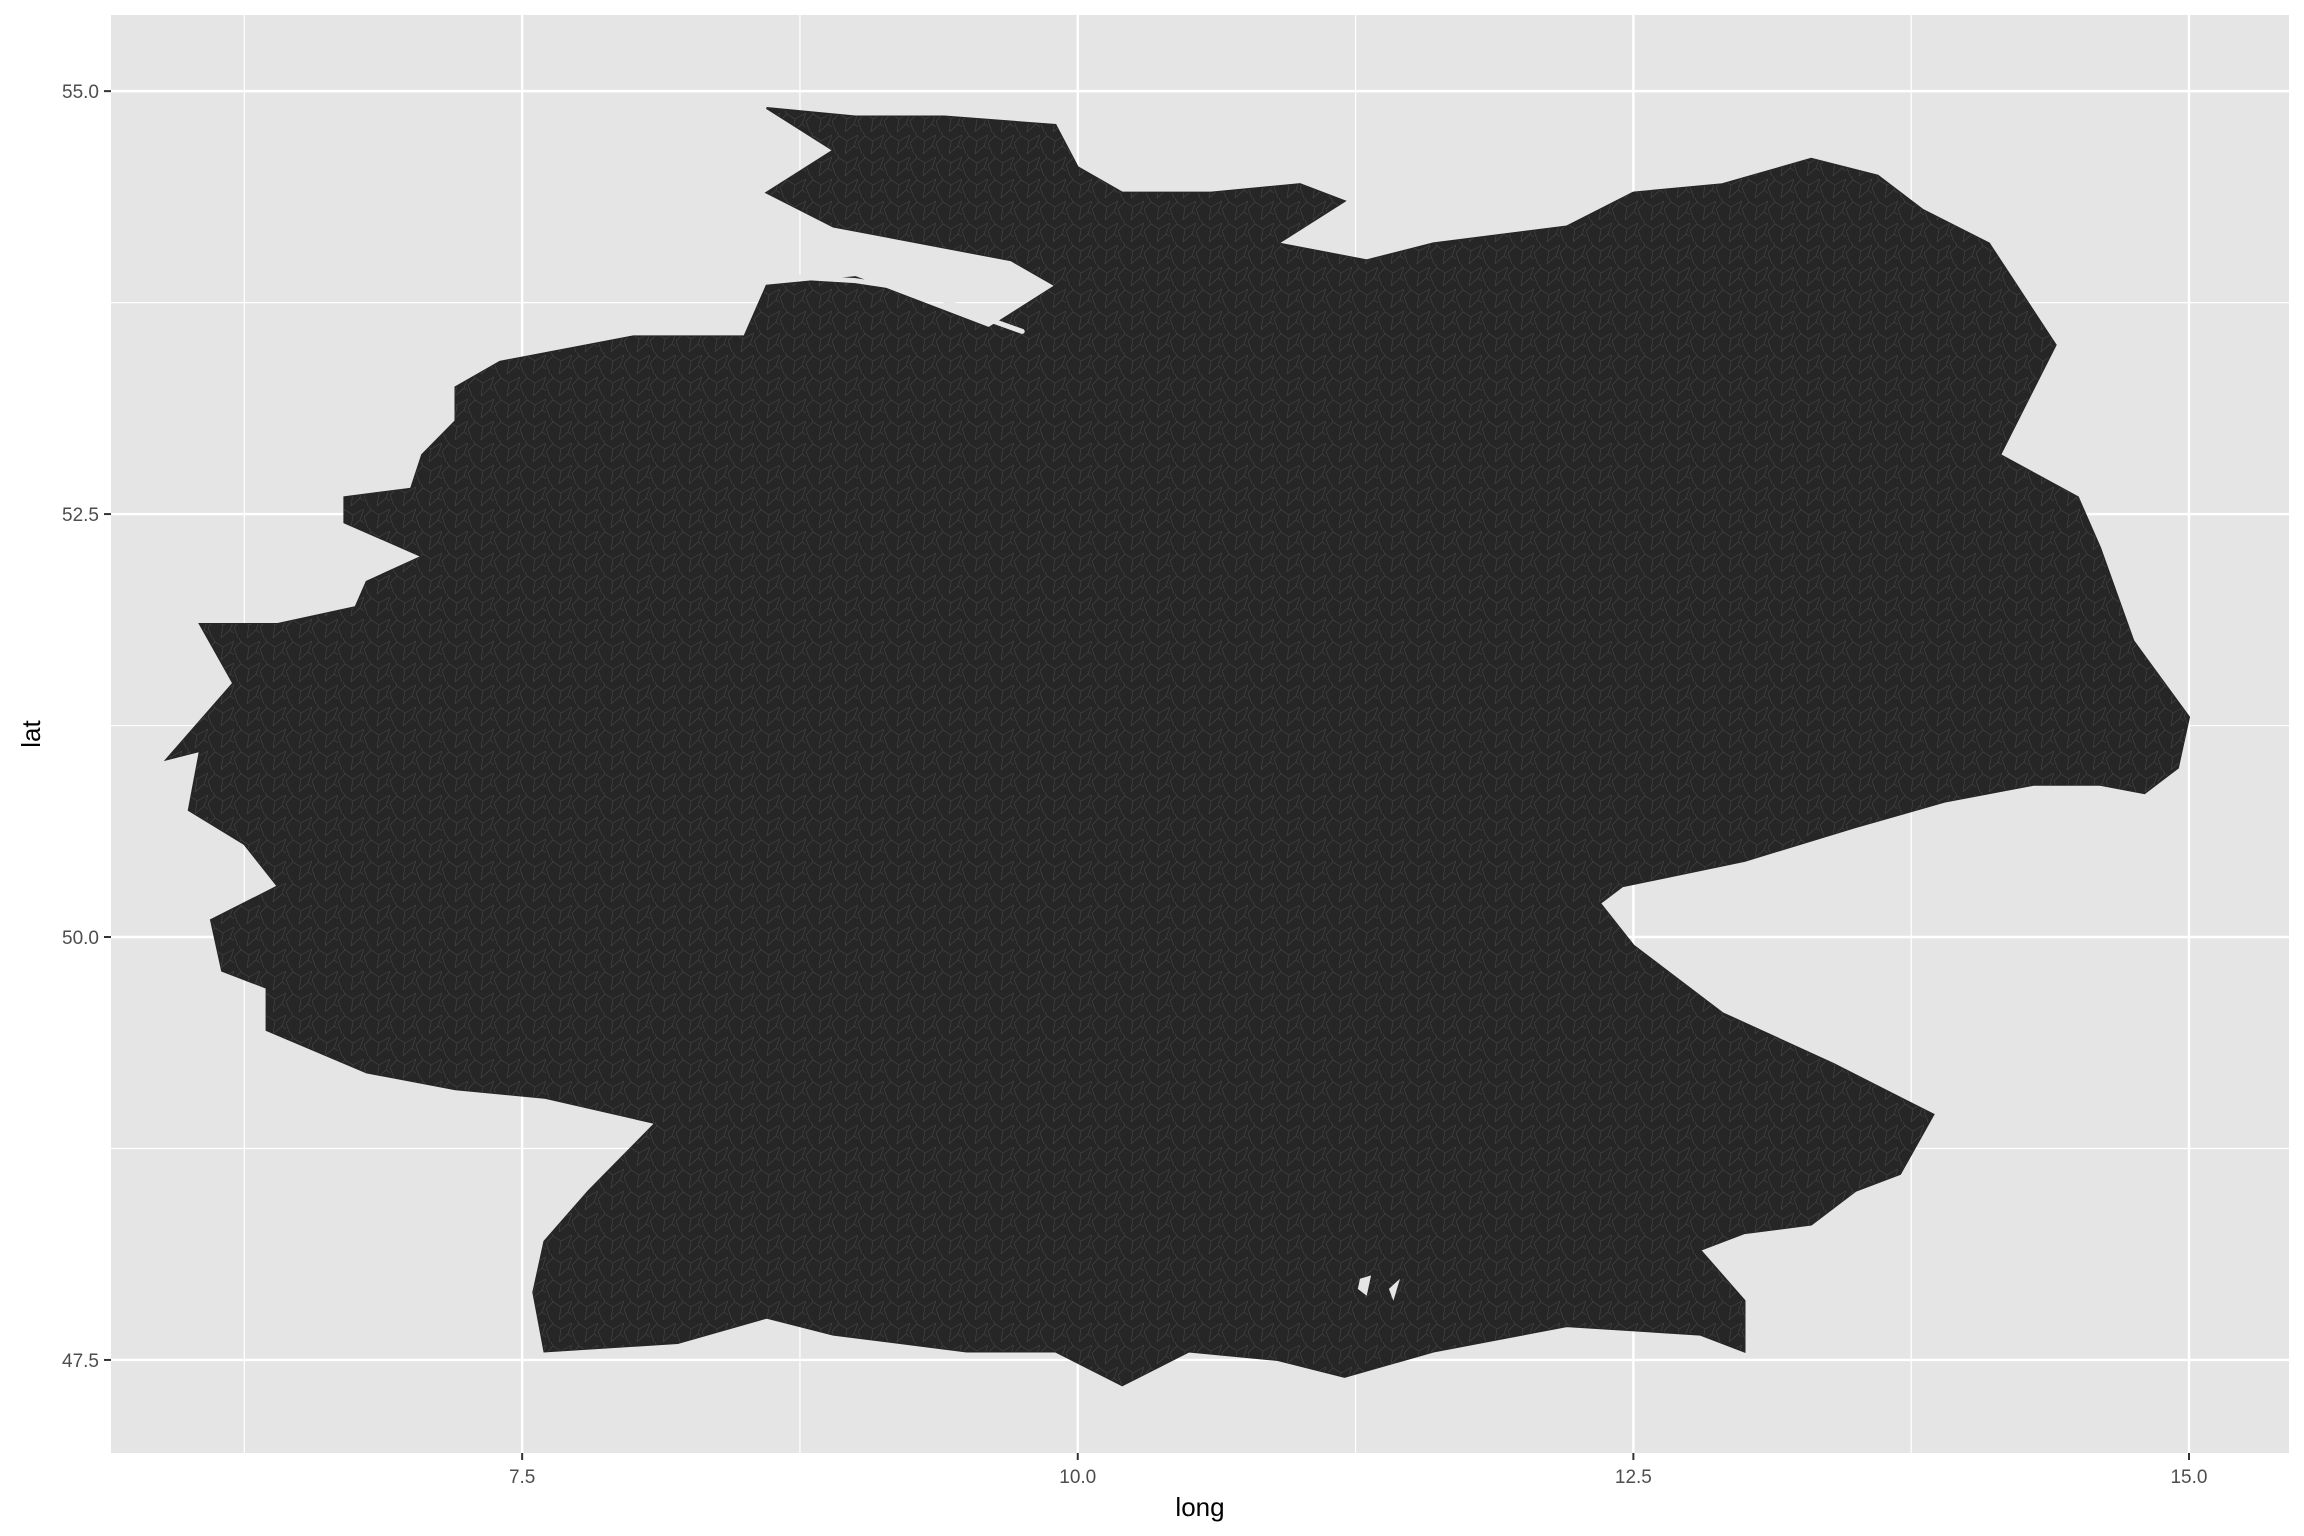 This screenshot has width=2304, height=1536. Describe the element at coordinates (1355, 1456) in the screenshot. I see `x-axis-ticks` at that location.